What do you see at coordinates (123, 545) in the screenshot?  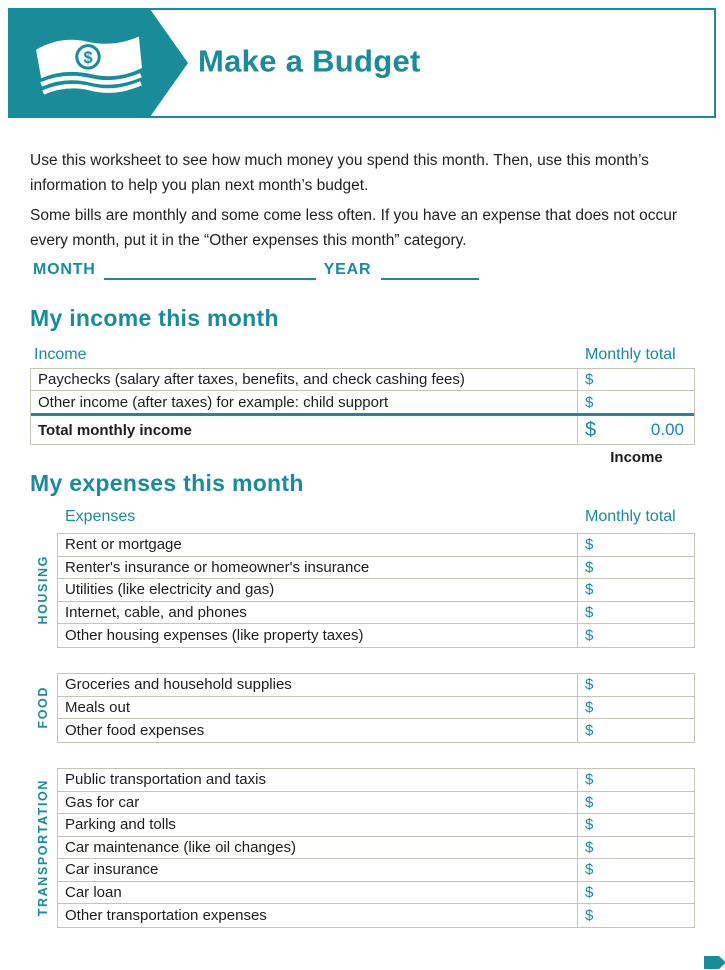 I see `expense-row-label: Rent or mortgage` at bounding box center [123, 545].